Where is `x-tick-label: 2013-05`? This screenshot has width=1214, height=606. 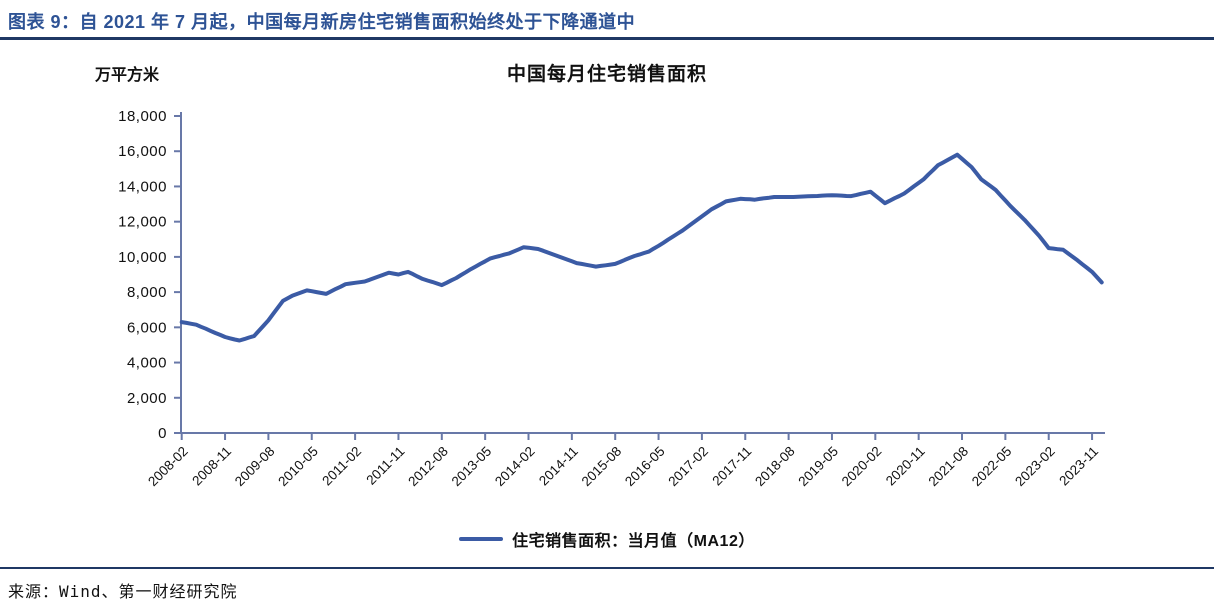 x-tick-label: 2013-05 is located at coordinates (472, 467).